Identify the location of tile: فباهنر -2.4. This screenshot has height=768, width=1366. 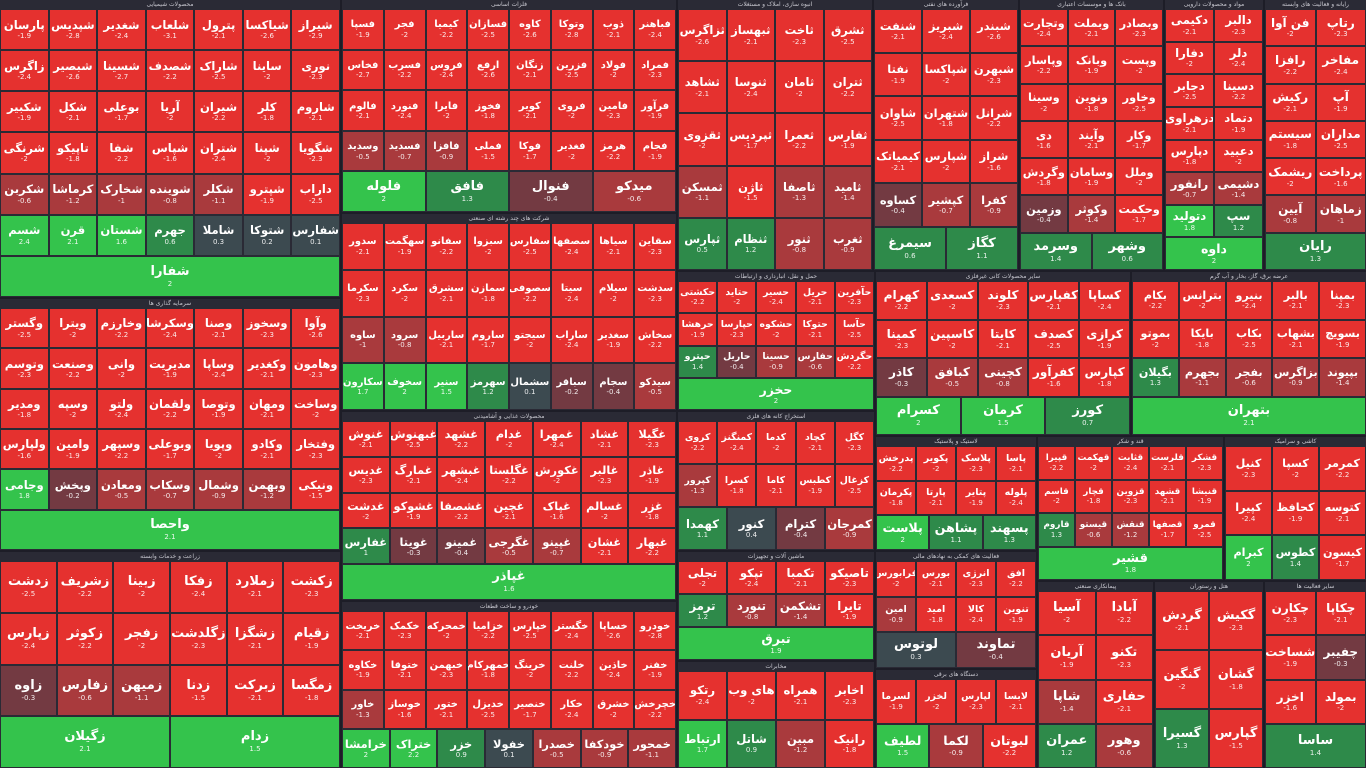
(655, 29).